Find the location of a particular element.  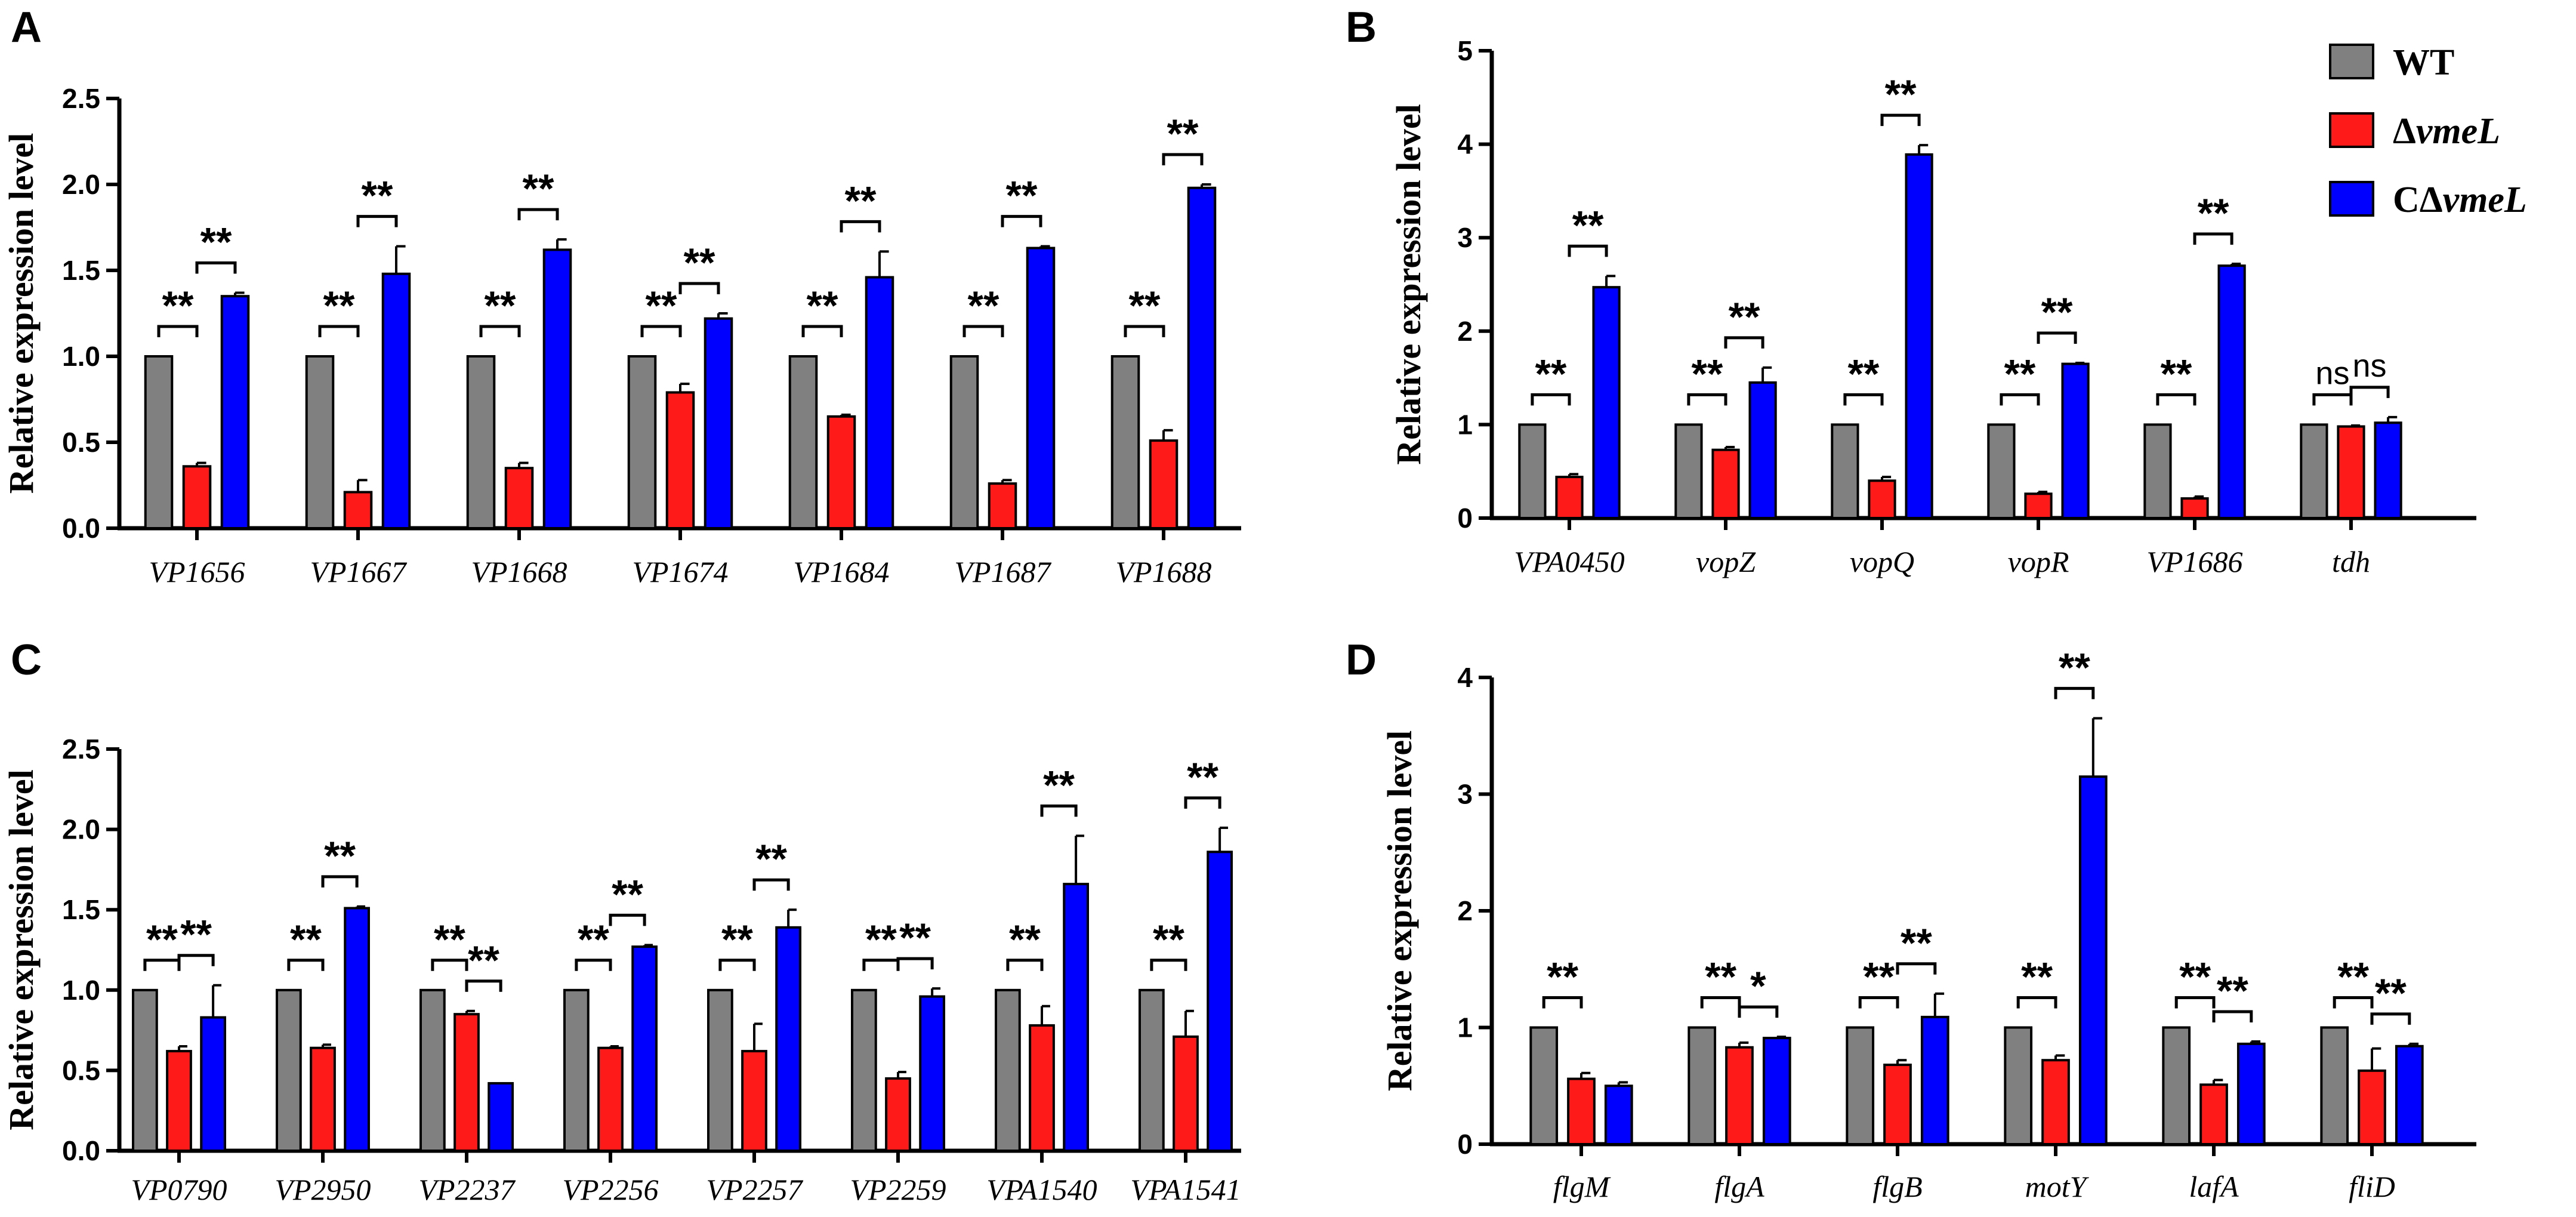

x-tick-label: vopQ is located at coordinates (1882, 561).